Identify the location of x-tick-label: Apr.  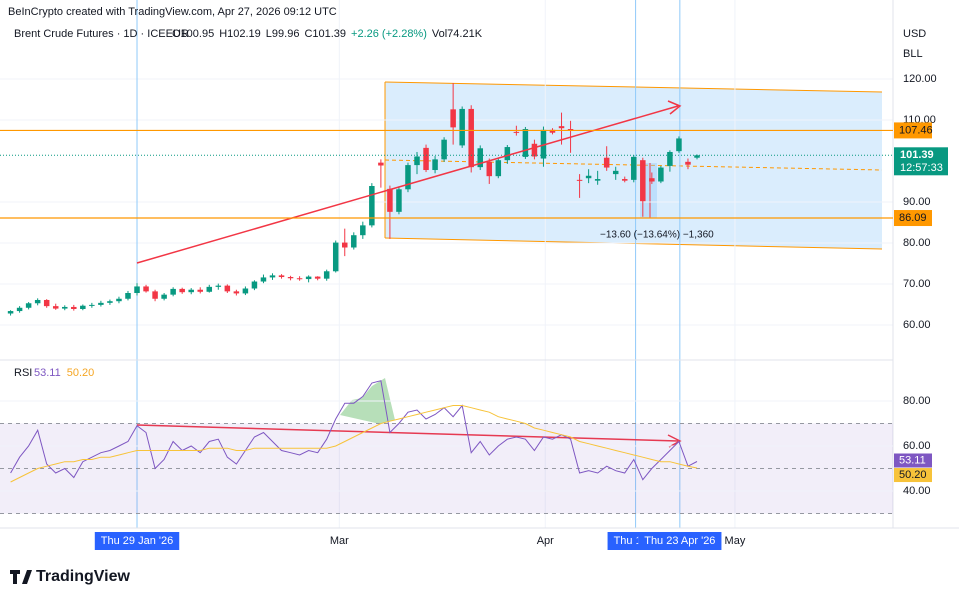
(545, 541).